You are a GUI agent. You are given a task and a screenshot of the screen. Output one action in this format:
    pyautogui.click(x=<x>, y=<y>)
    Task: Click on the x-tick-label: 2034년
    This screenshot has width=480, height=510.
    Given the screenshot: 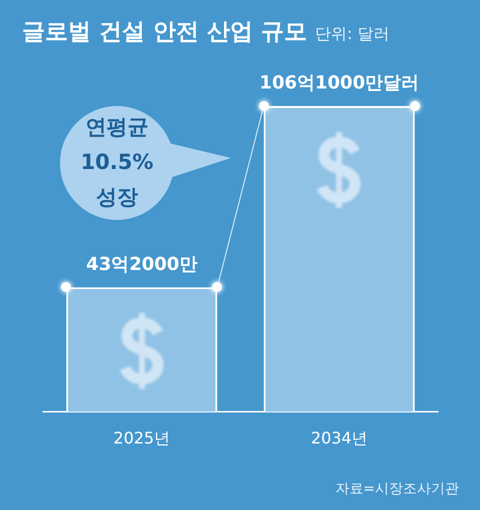 What is the action you would take?
    pyautogui.click(x=339, y=438)
    